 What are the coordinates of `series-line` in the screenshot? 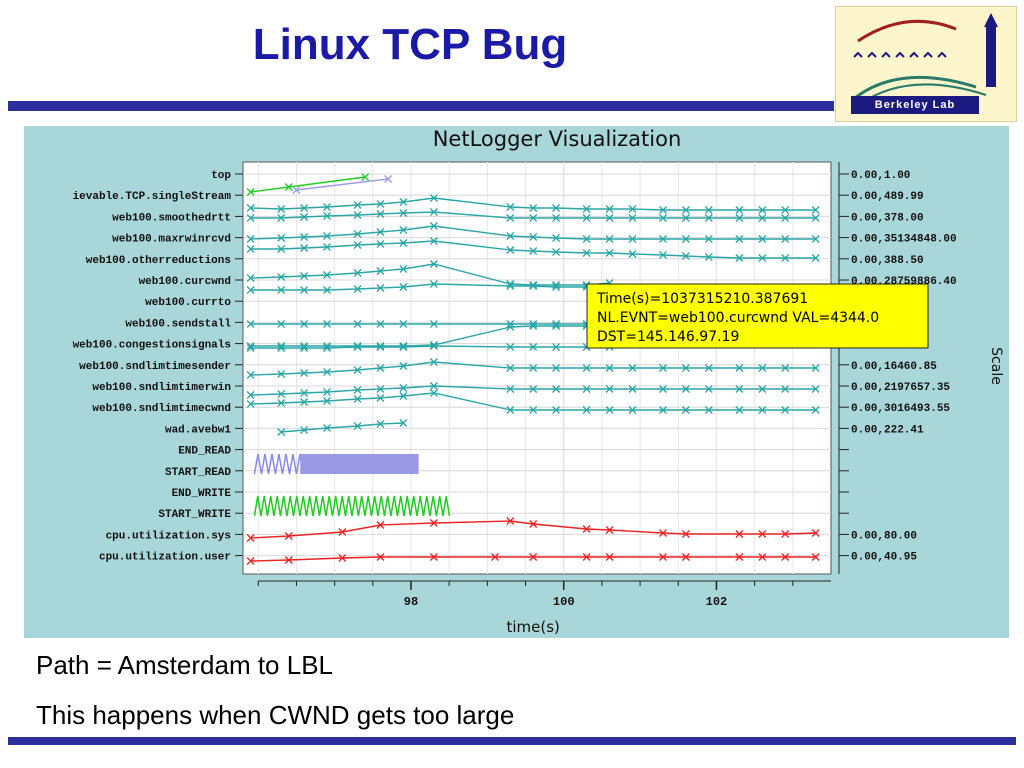 It's located at (342, 427).